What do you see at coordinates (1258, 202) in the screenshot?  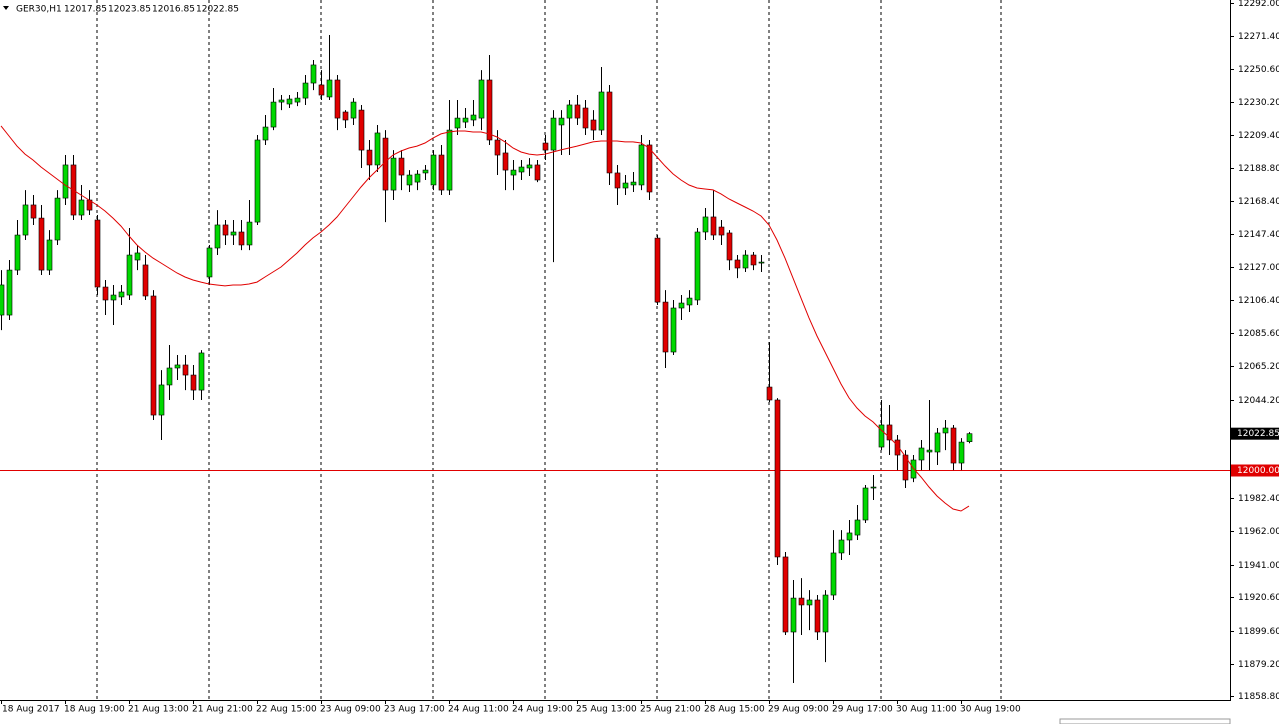 I see `y-tick-label: 12168.40` at bounding box center [1258, 202].